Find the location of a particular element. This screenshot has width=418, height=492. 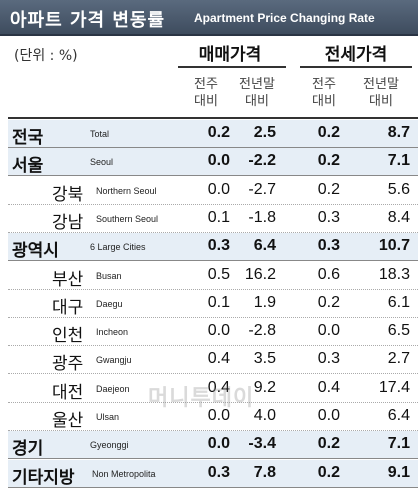

rate-value: 17.4 is located at coordinates (394, 387).